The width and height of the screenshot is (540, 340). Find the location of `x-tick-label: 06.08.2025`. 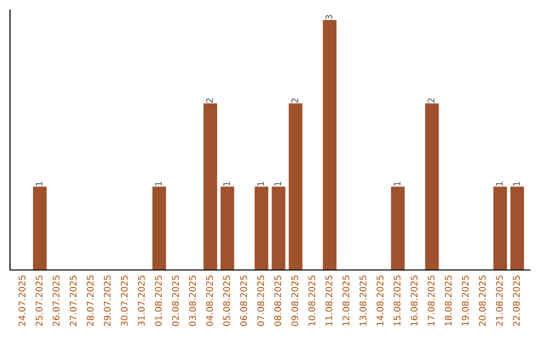

x-tick-label: 06.08.2025 is located at coordinates (244, 301).